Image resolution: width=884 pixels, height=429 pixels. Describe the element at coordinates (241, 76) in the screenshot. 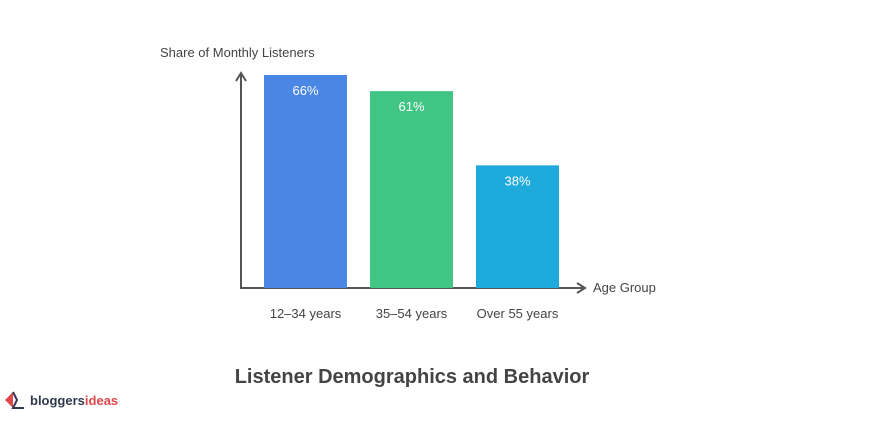

I see `y-axis-arrow` at that location.